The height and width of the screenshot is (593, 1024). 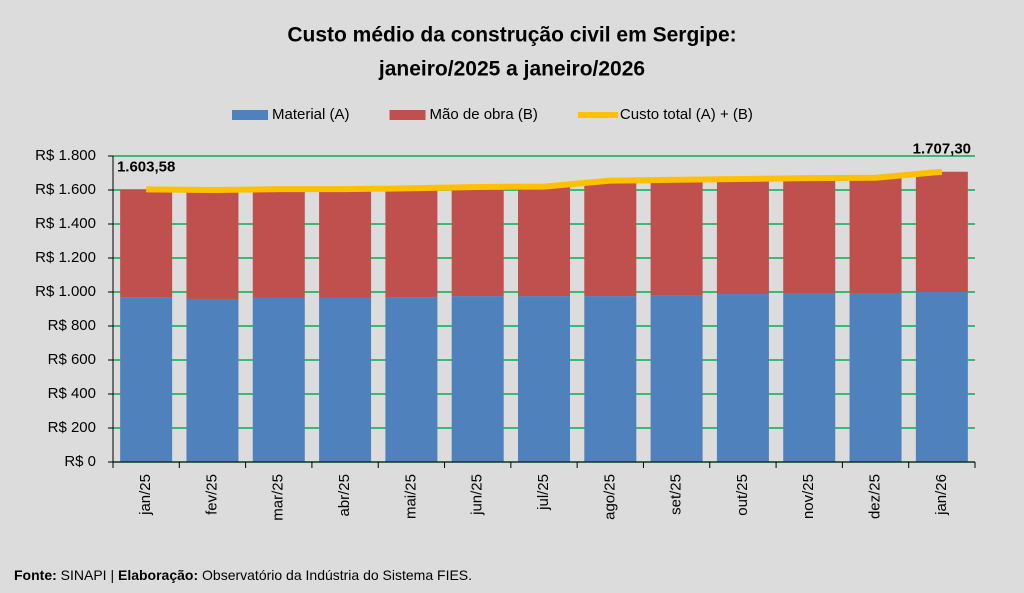 What do you see at coordinates (742, 495) in the screenshot?
I see `x-tick-label: out/25` at bounding box center [742, 495].